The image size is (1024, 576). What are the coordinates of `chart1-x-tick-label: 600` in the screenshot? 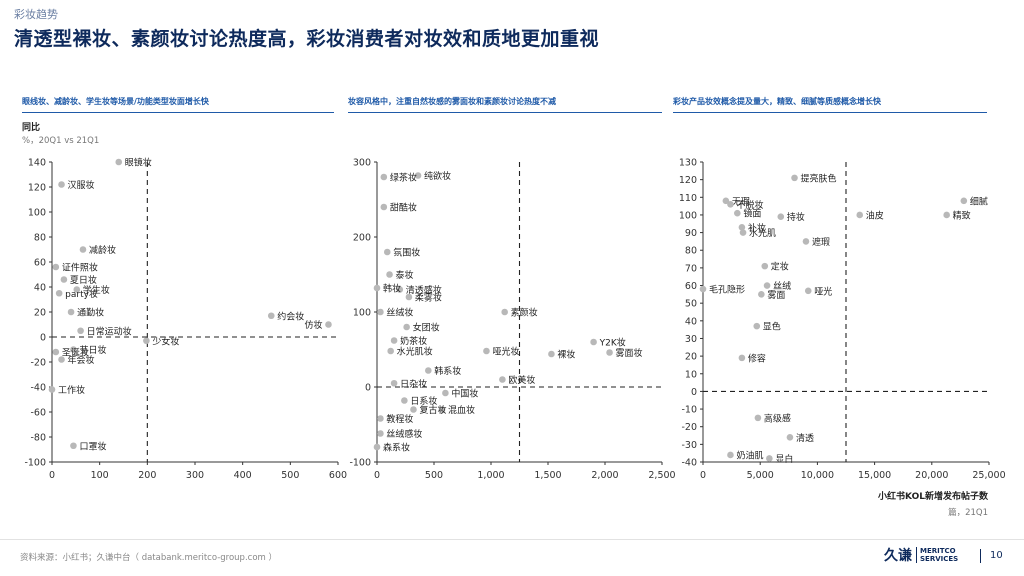 It's located at (338, 475).